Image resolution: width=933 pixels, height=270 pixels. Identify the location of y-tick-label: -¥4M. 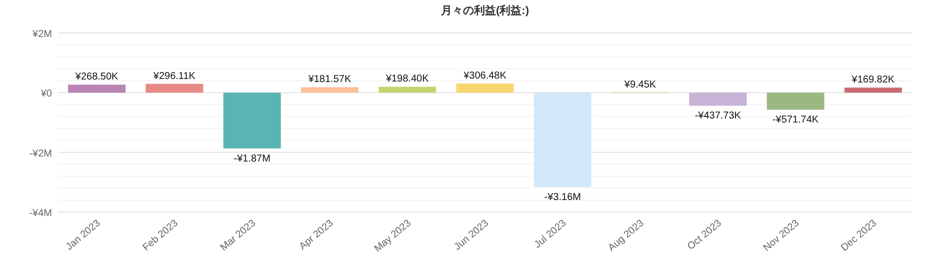
(40, 213).